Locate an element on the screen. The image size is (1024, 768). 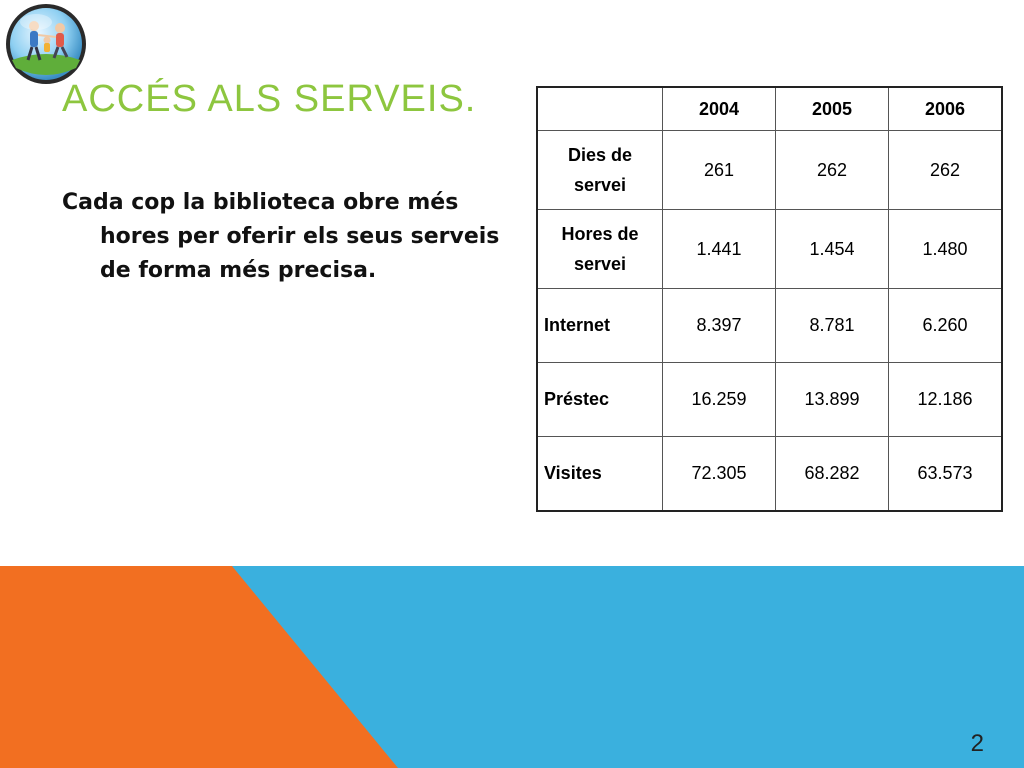
table-cell: 261 is located at coordinates (719, 170).